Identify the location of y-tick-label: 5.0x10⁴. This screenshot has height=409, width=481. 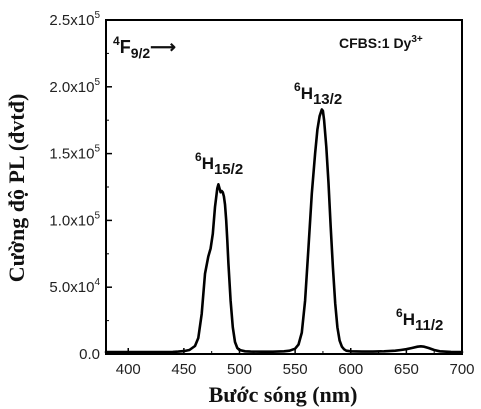
(74, 286).